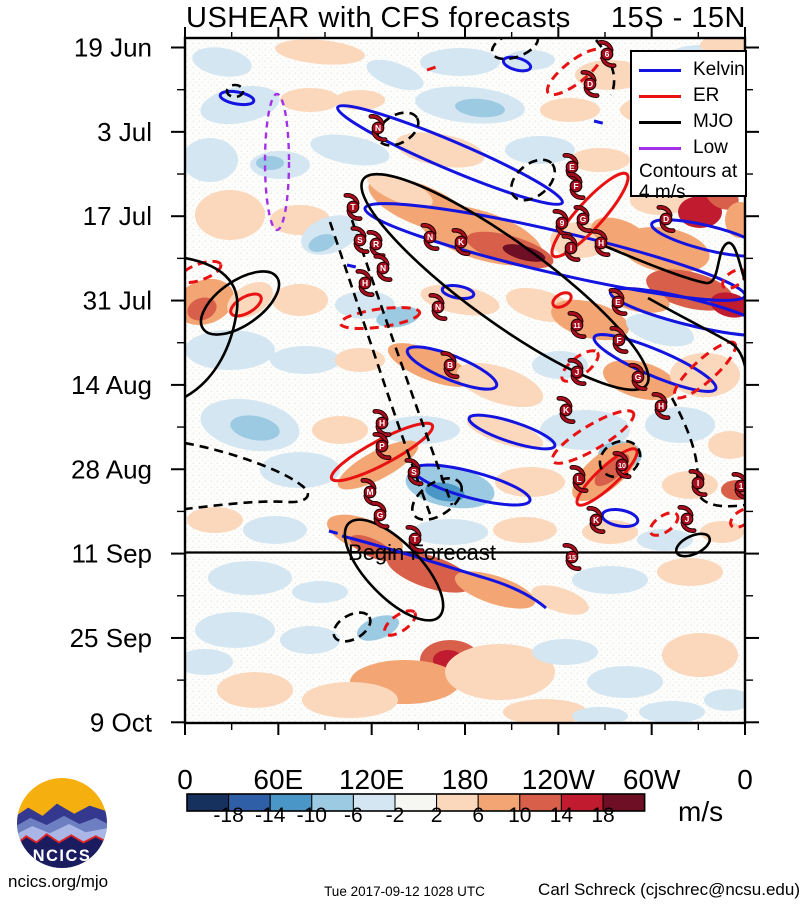  I want to click on low-line-sample, so click(660, 148).